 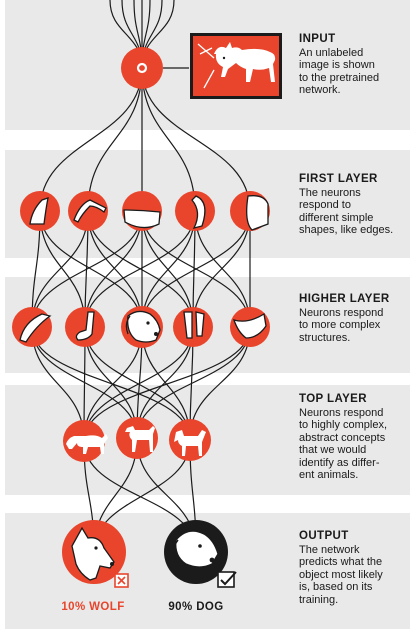 I want to click on wolf-head-icon, so click(x=94, y=552).